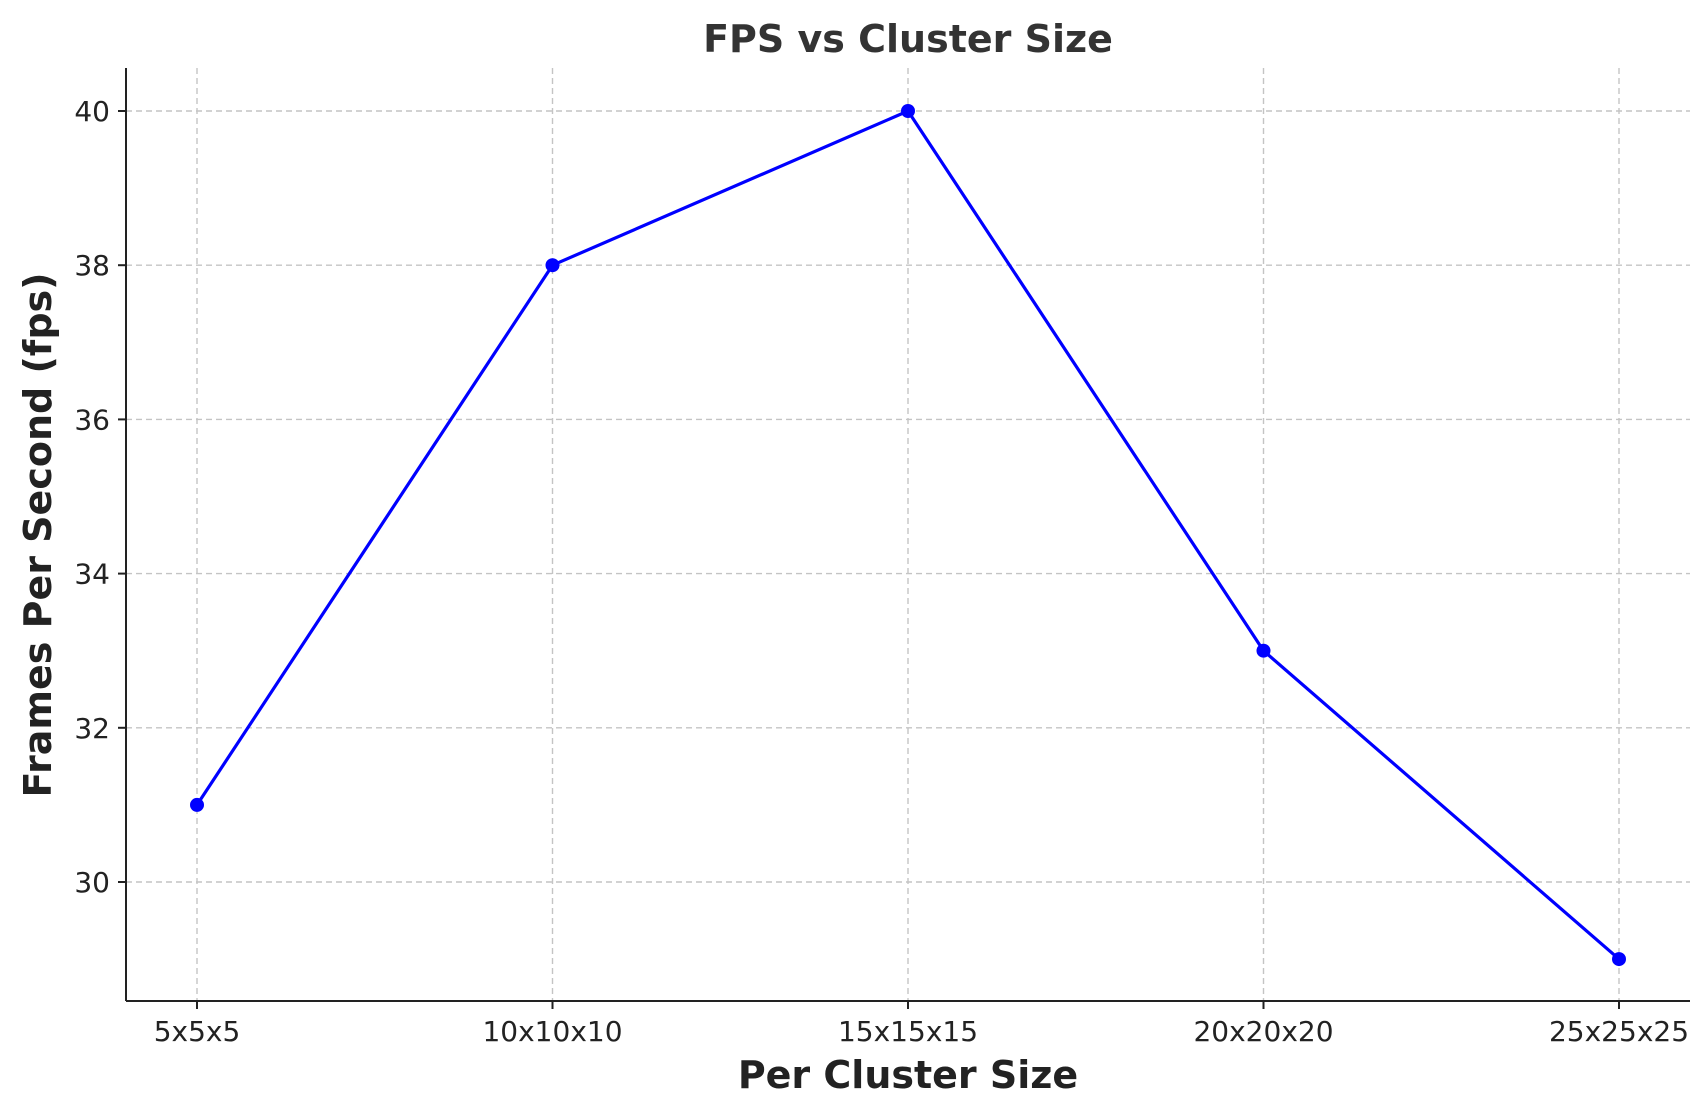  What do you see at coordinates (908, 1031) in the screenshot?
I see `x-tick-label: 15x15x15` at bounding box center [908, 1031].